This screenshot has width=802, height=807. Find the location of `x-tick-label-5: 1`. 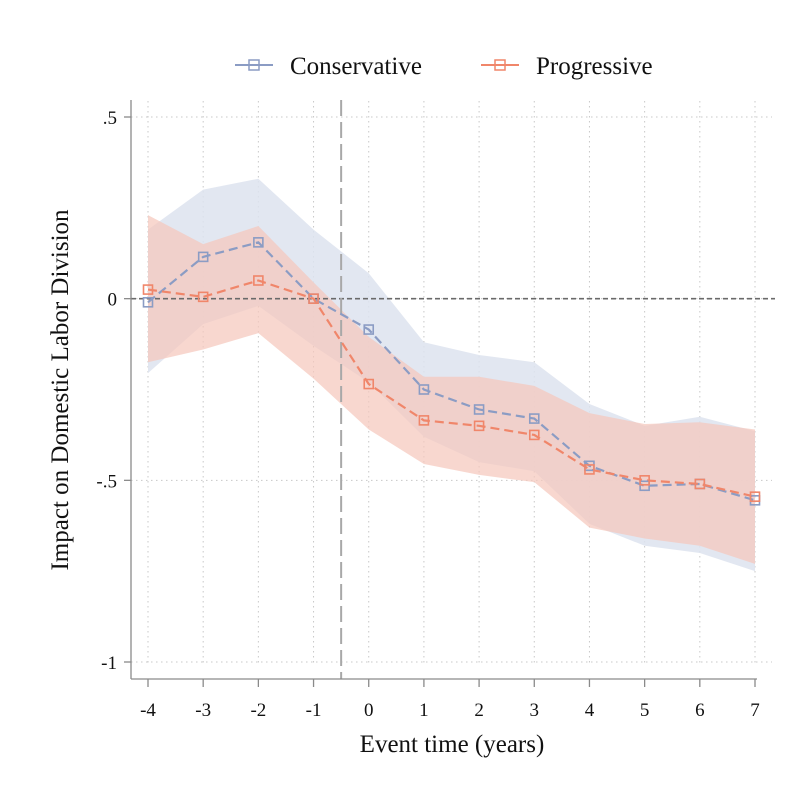

x-tick-label-5: 1 is located at coordinates (424, 710).